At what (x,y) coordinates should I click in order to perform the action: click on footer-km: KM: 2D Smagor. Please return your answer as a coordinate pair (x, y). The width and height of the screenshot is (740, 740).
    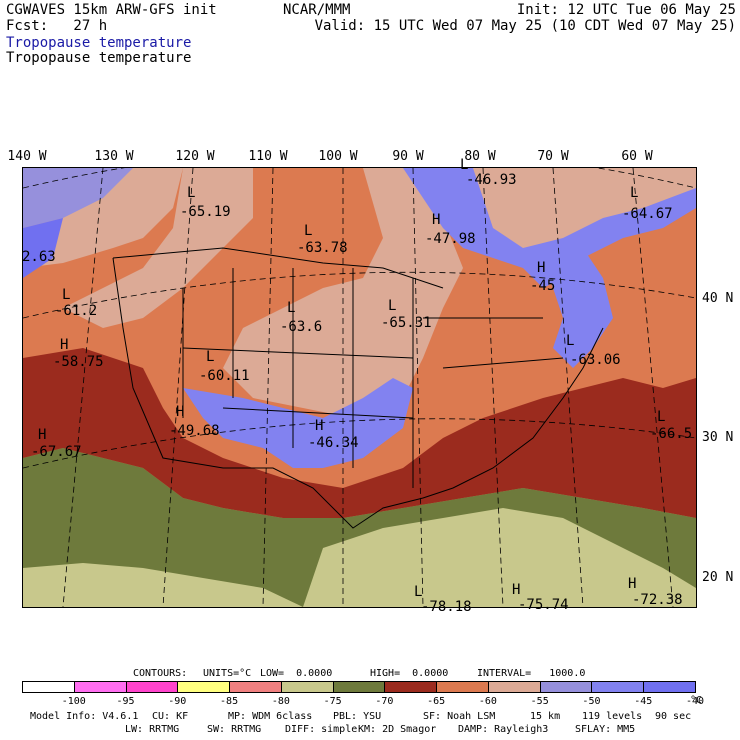
    Looking at the image, I should click on (397, 729).